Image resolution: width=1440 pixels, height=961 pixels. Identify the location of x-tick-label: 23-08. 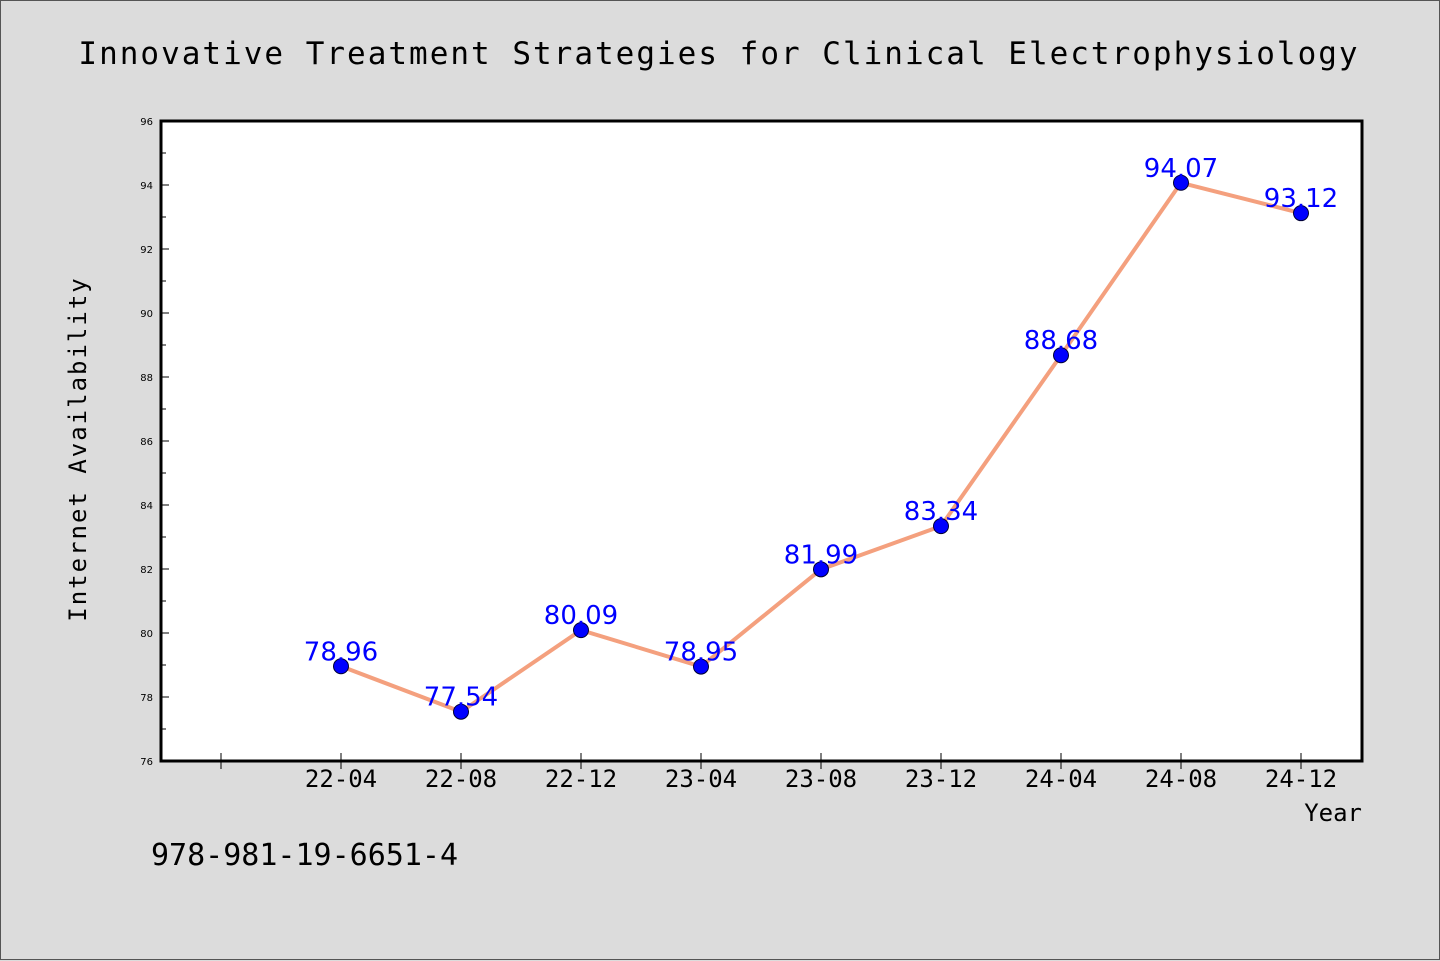
(821, 779).